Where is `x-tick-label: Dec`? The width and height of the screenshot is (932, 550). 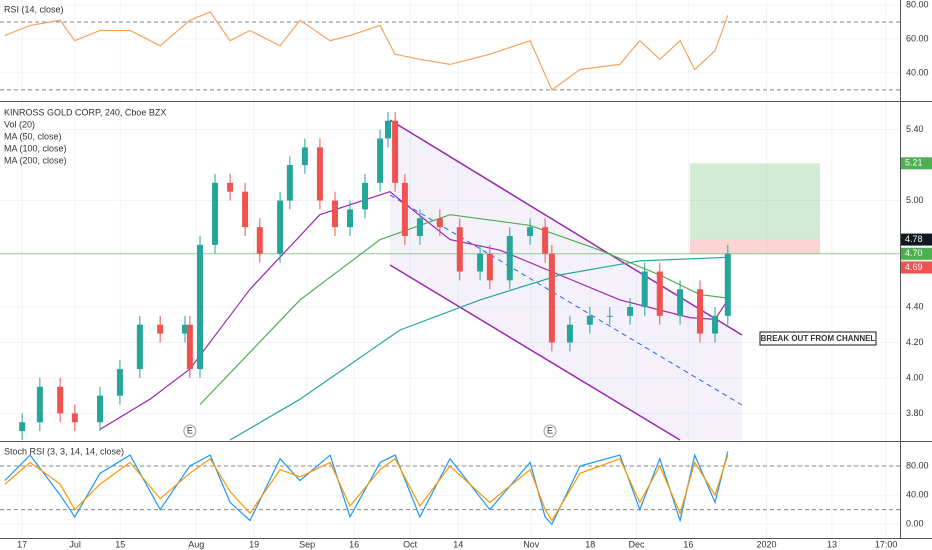
x-tick-label: Dec is located at coordinates (636, 544).